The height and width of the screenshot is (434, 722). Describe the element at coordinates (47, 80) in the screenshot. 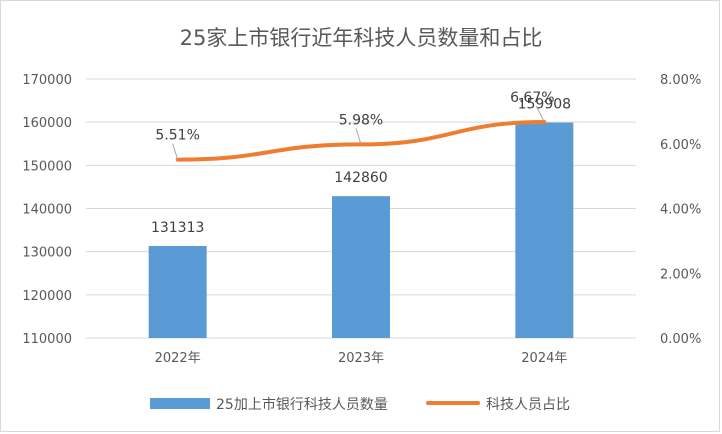

I see `left-tick-label: 170000` at that location.